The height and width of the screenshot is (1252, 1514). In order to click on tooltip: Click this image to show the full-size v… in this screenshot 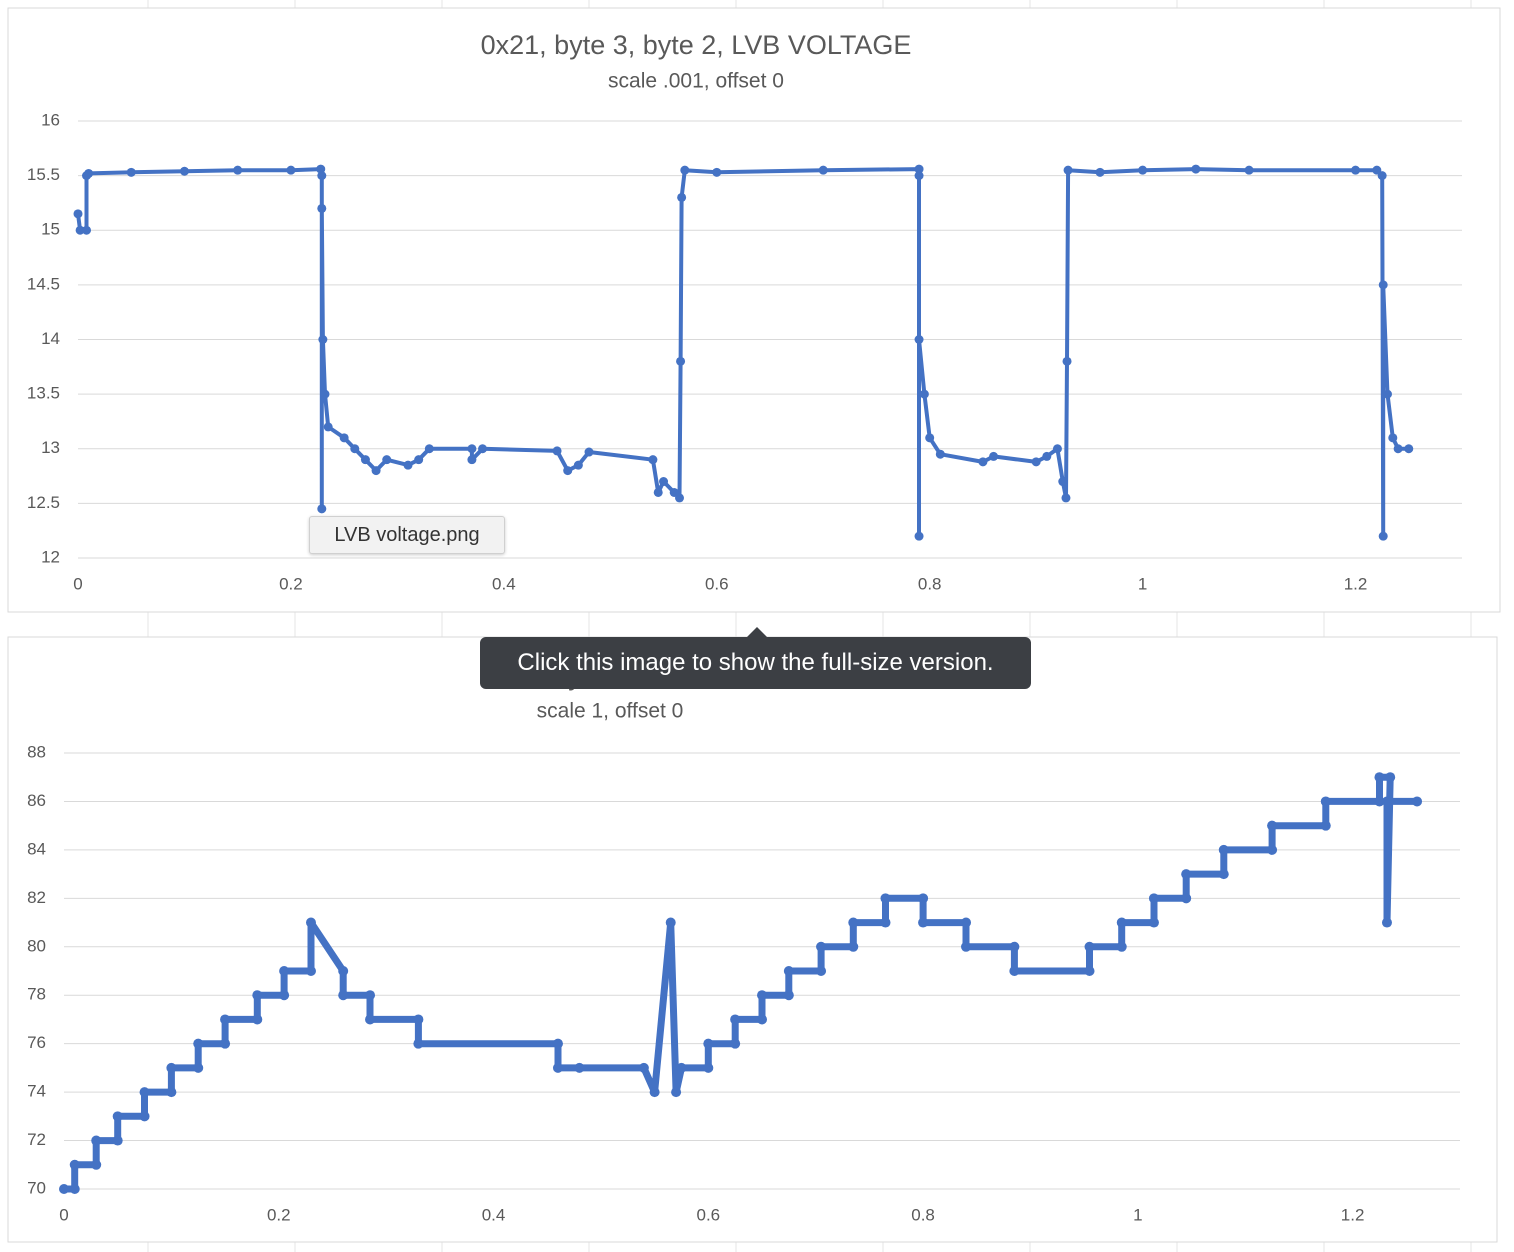, I will do `click(755, 658)`.